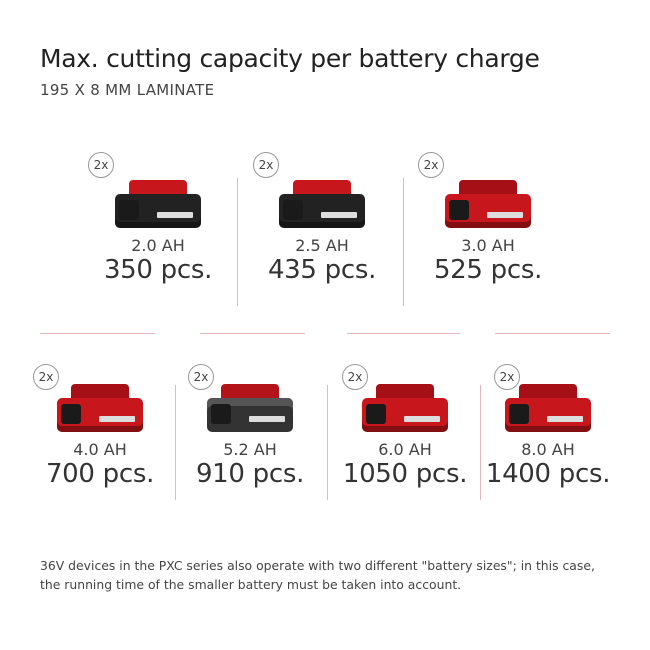 The width and height of the screenshot is (650, 650). What do you see at coordinates (100, 434) in the screenshot?
I see `battery-item: 4.0 AH 700 pcs.` at bounding box center [100, 434].